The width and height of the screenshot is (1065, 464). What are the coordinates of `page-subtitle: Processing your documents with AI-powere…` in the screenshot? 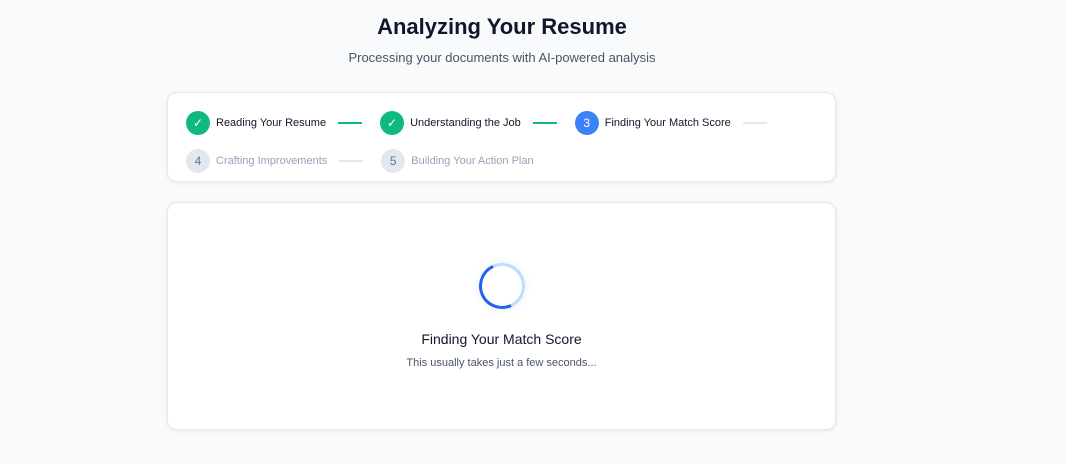 It's located at (502, 57).